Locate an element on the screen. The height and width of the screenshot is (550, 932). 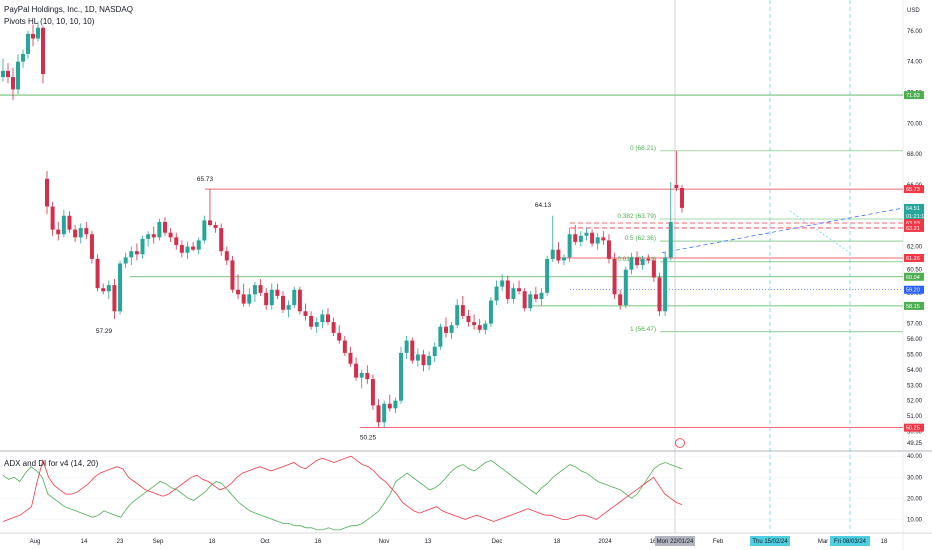
price-tick-label: 49.25 is located at coordinates (915, 444).